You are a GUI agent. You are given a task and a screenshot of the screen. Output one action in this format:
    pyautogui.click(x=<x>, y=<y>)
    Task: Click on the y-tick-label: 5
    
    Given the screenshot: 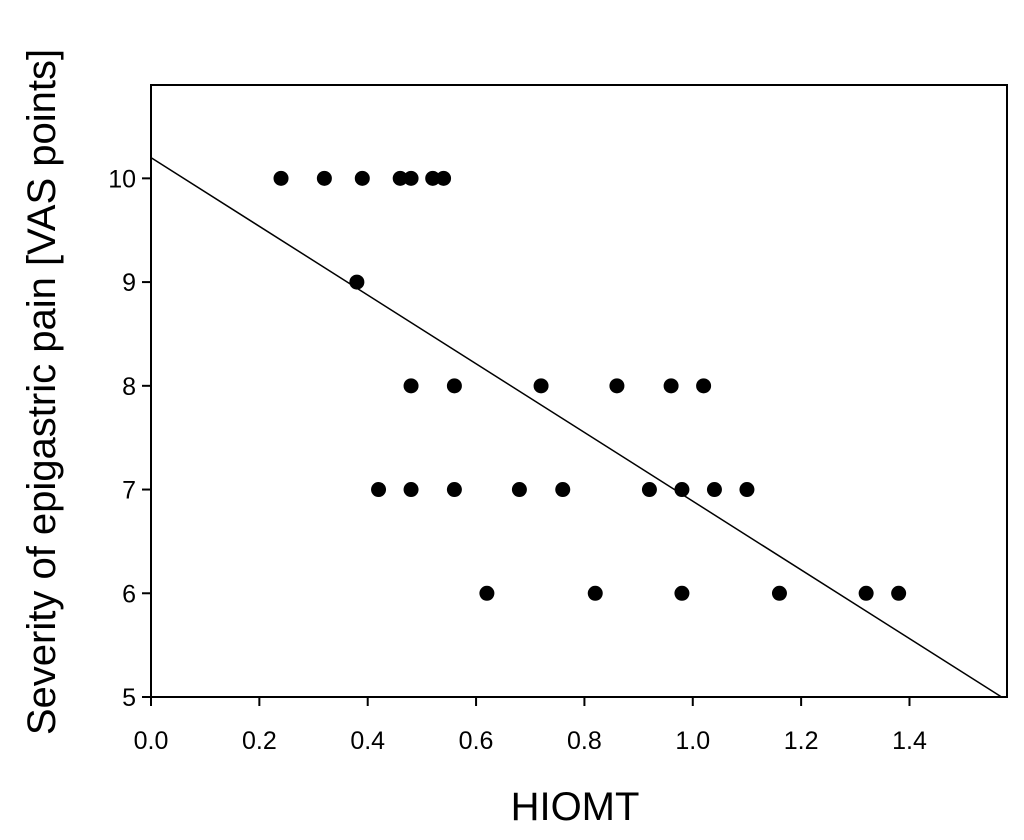 What is the action you would take?
    pyautogui.click(x=129, y=698)
    